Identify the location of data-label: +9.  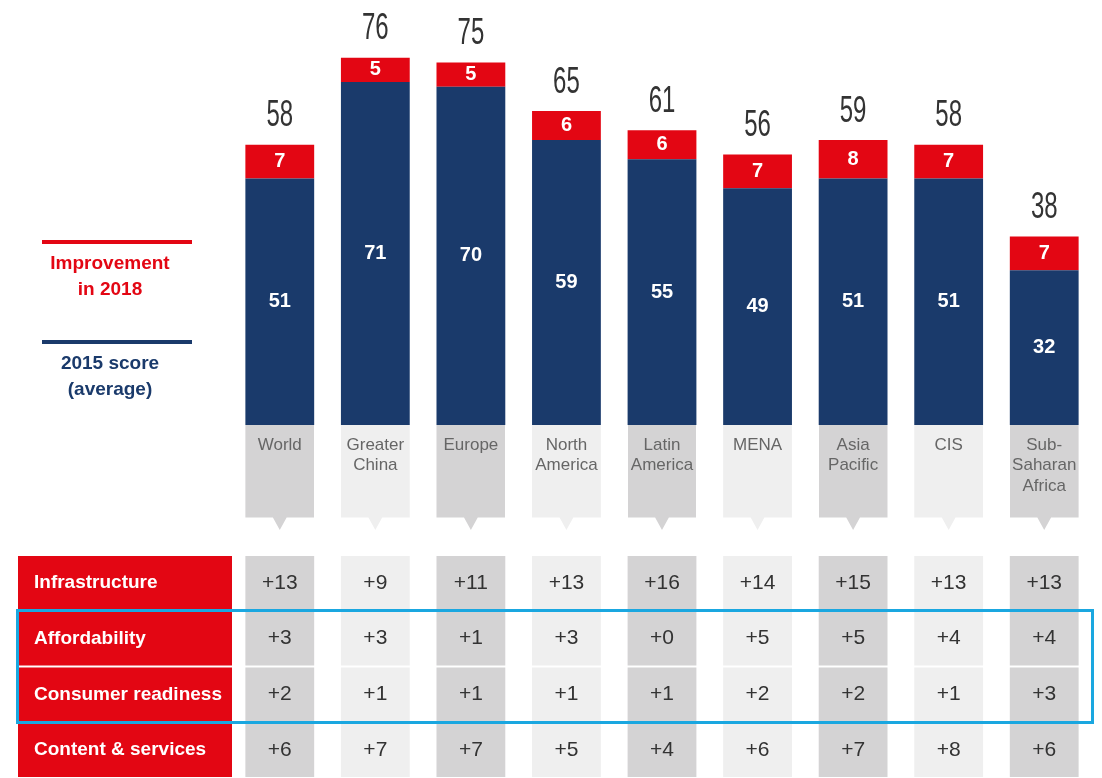
(375, 581).